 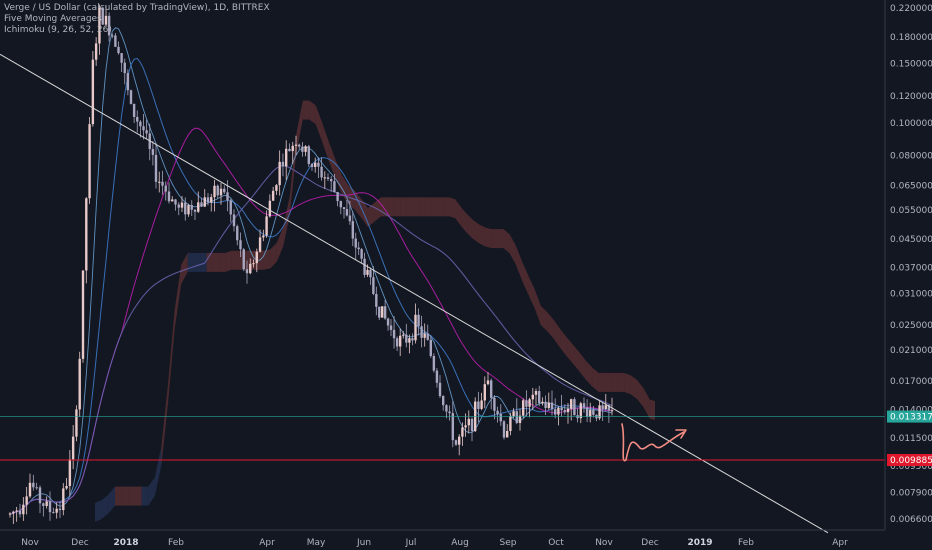 I want to click on forecast-arrow-annotation, so click(x=654, y=442).